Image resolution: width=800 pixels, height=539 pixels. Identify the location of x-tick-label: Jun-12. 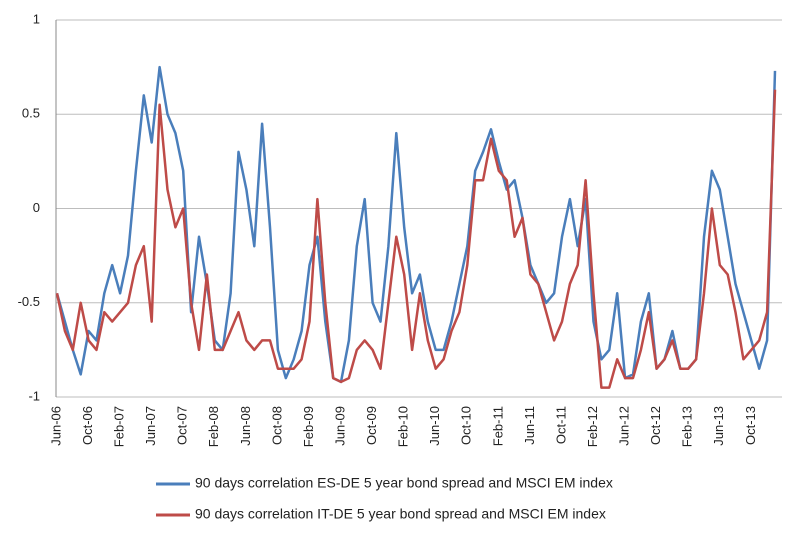
(624, 426).